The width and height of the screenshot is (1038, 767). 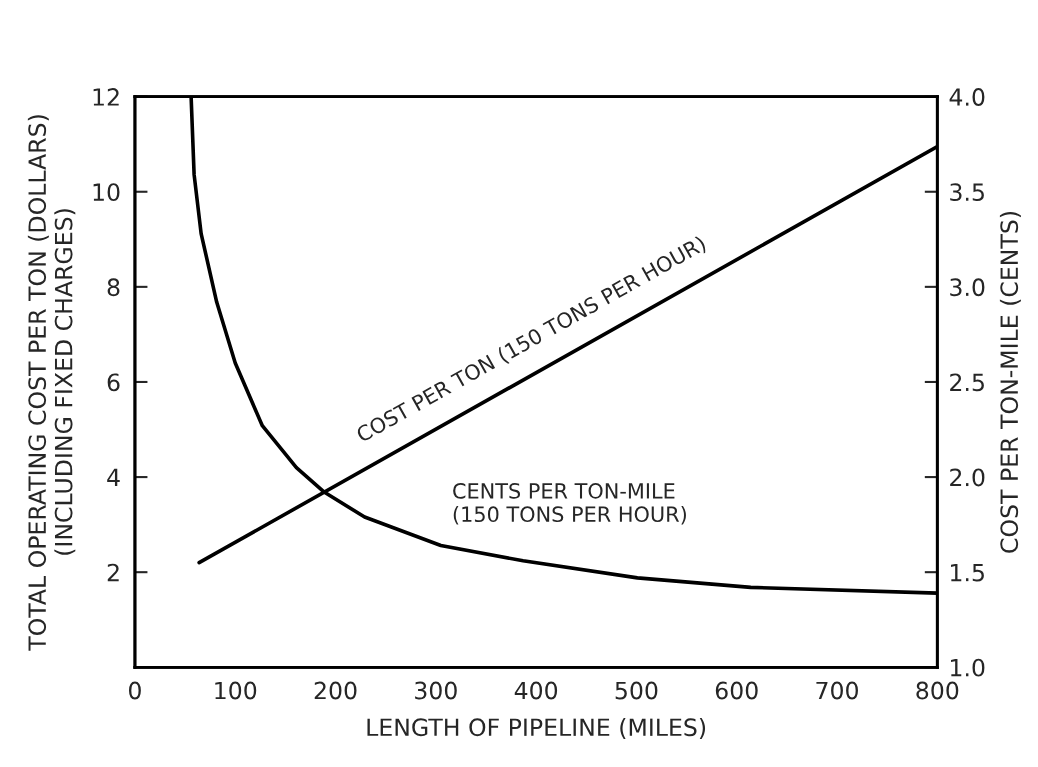 I want to click on x-tick-label: 400, so click(x=536, y=690).